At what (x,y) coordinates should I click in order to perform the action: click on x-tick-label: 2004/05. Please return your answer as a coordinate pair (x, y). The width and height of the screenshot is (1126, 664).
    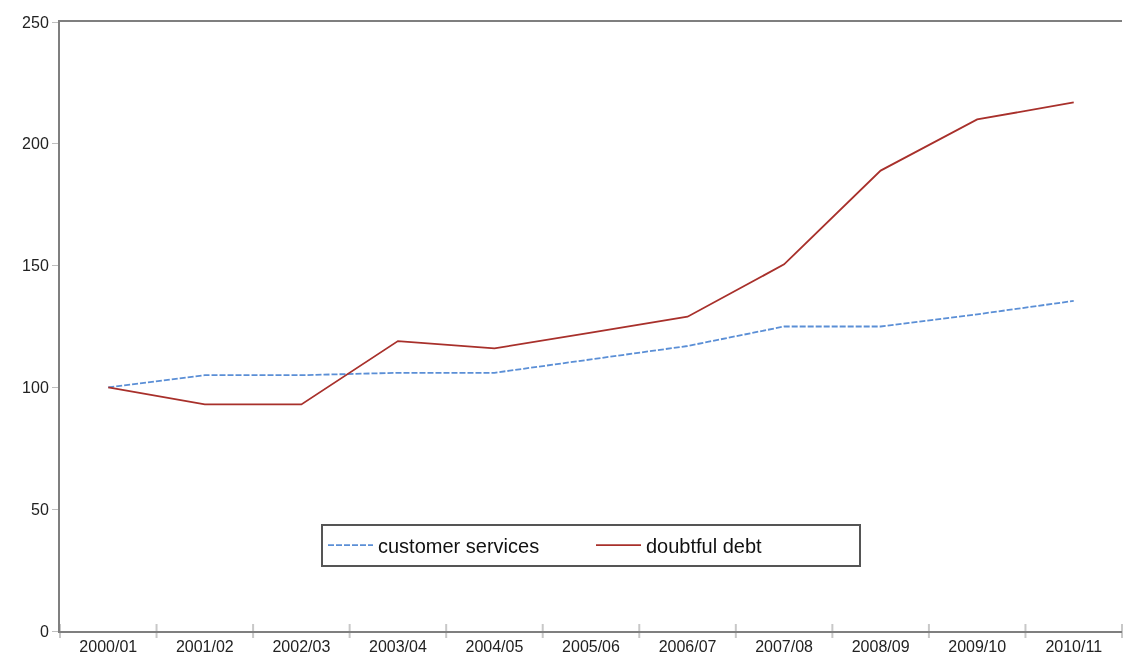
    Looking at the image, I should click on (494, 647).